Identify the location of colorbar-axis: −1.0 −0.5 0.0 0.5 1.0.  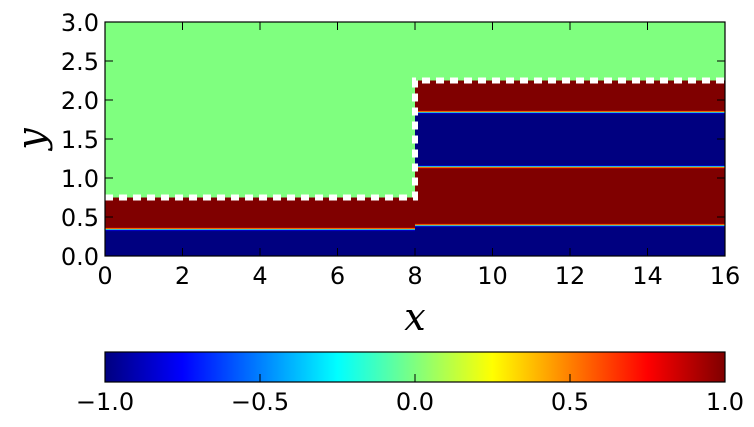
(410, 395).